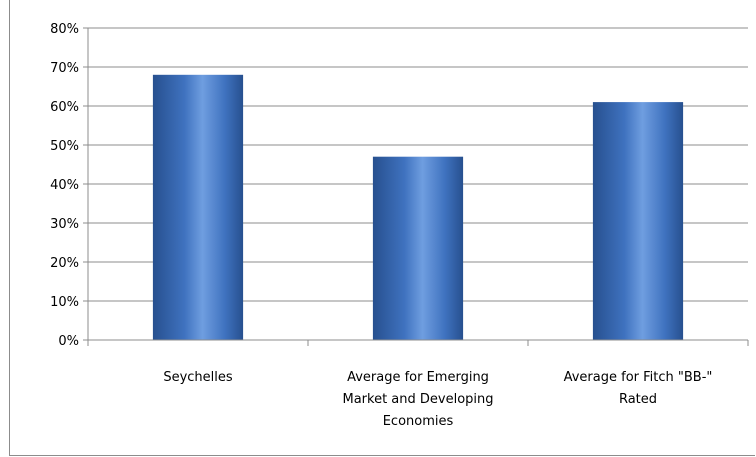 The width and height of the screenshot is (756, 457). What do you see at coordinates (638, 388) in the screenshot?
I see `category-label: Average for Fitch "BB-" Rated` at bounding box center [638, 388].